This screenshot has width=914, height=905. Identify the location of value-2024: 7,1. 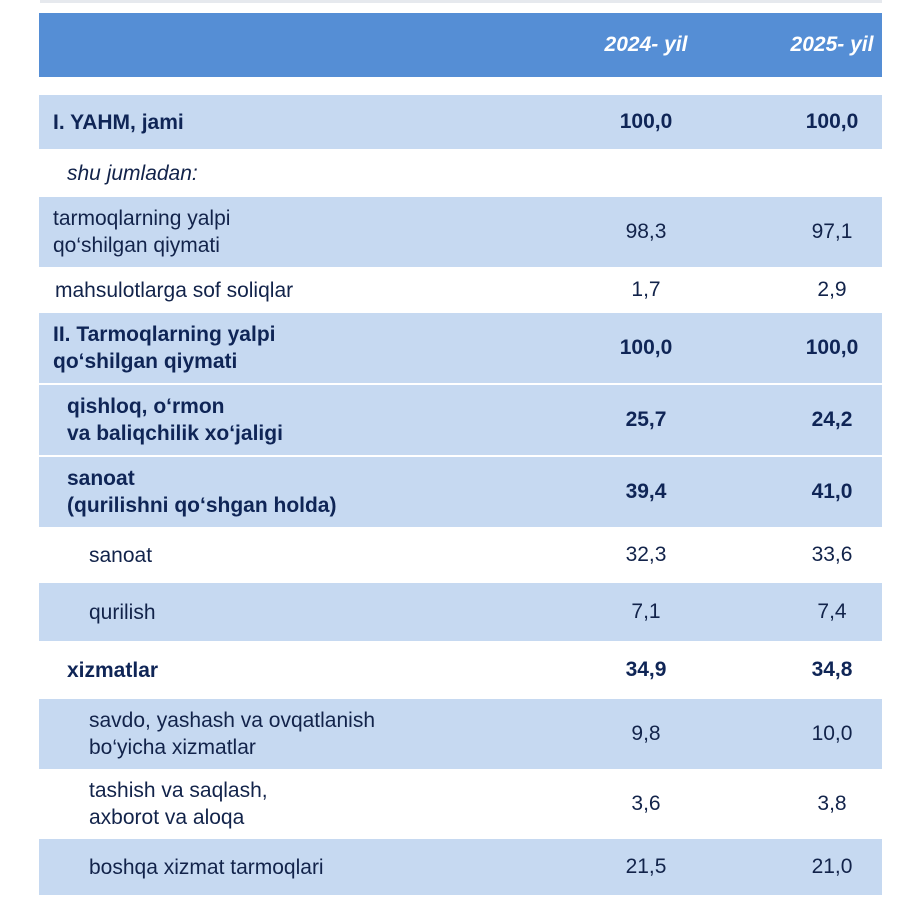
(646, 611).